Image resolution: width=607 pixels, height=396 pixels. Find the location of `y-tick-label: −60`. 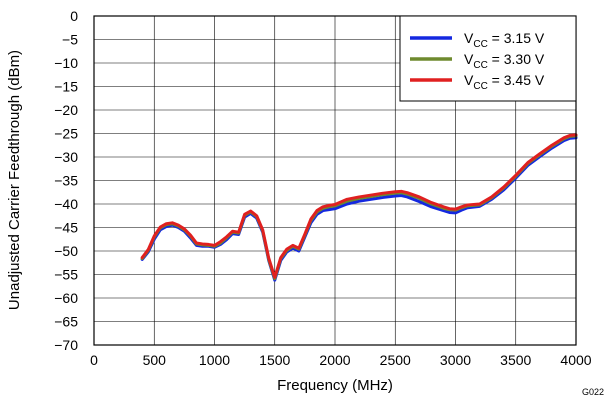

y-tick-label: −60 is located at coordinates (66, 298).